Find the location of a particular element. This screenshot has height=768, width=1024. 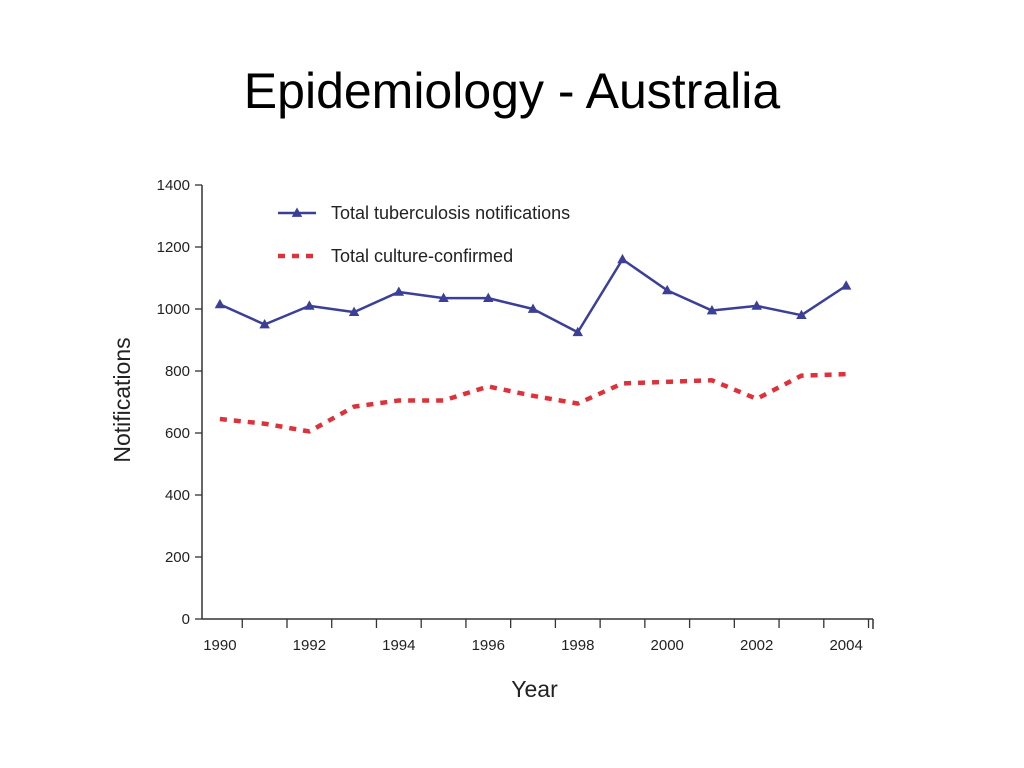

x-tick-label: 1992 is located at coordinates (309, 645).